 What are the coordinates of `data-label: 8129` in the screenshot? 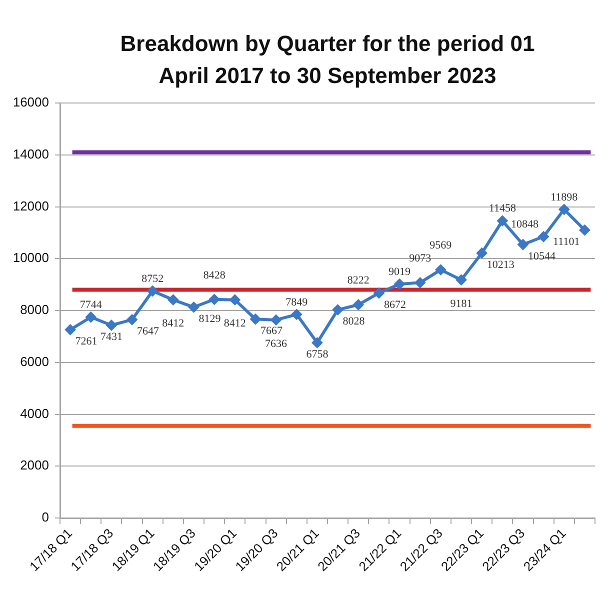 It's located at (210, 319).